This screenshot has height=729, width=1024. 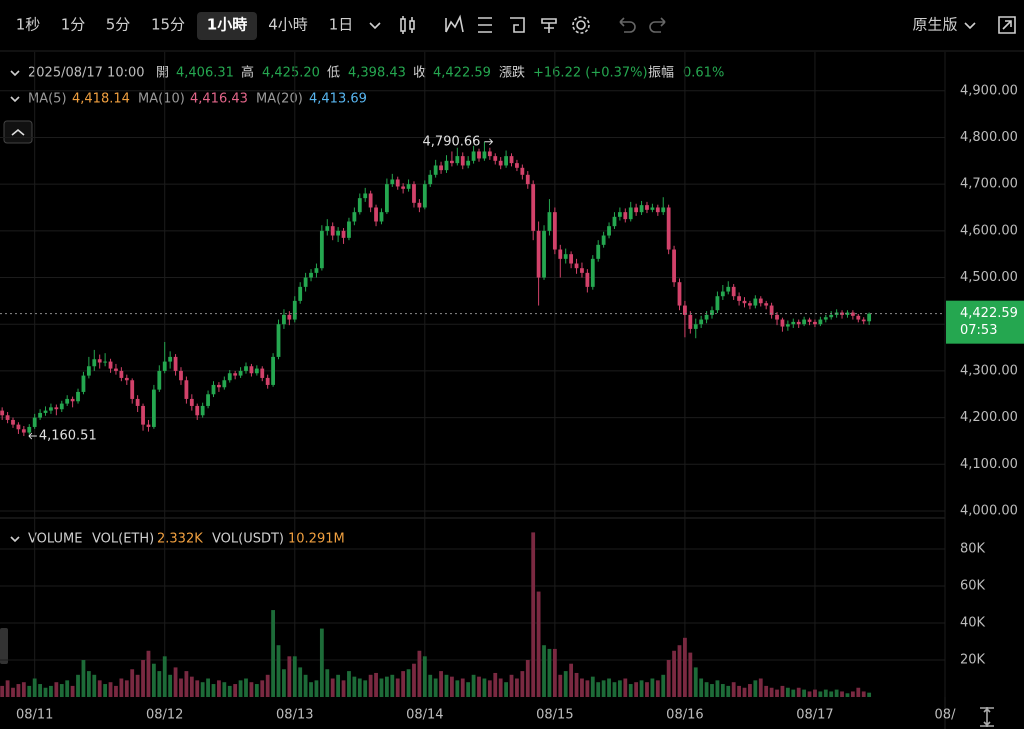 What do you see at coordinates (407, 25) in the screenshot?
I see `candle-icon` at bounding box center [407, 25].